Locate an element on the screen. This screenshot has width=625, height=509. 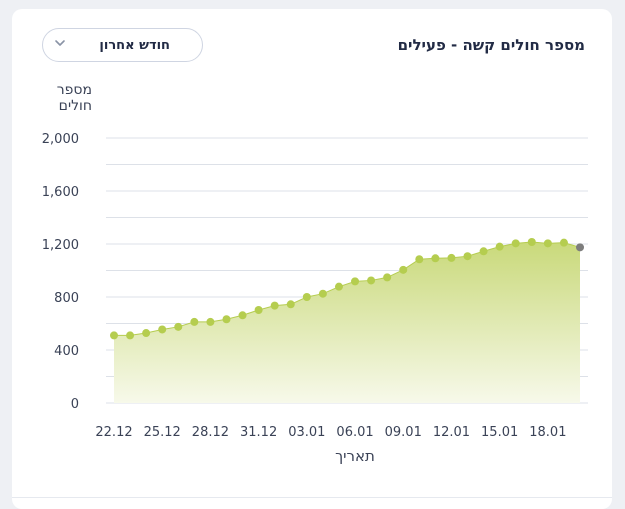
y-tick-label: 800 is located at coordinates (66, 298).